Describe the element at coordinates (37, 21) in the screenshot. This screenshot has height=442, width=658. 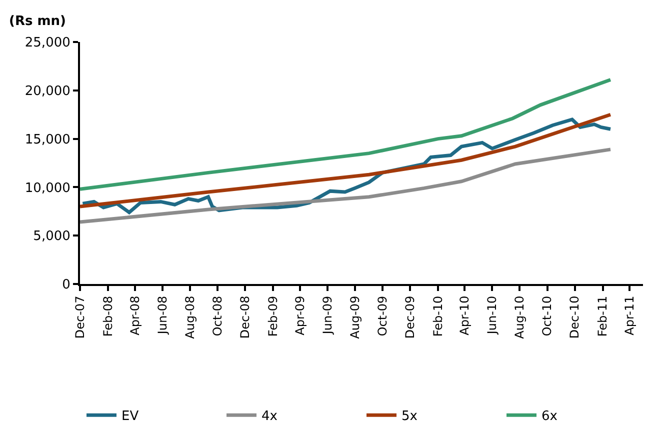
I see `y-axis-title: (Rs mn)` at that location.